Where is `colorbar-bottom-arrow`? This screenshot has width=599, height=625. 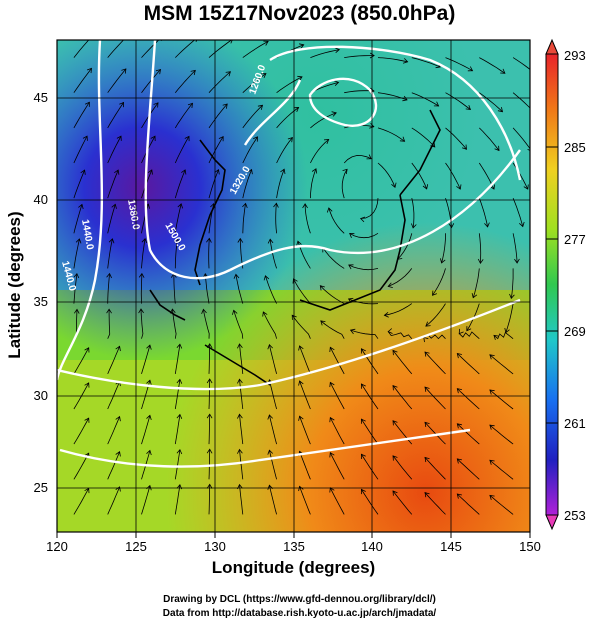
colorbar-bottom-arrow is located at coordinates (552, 522).